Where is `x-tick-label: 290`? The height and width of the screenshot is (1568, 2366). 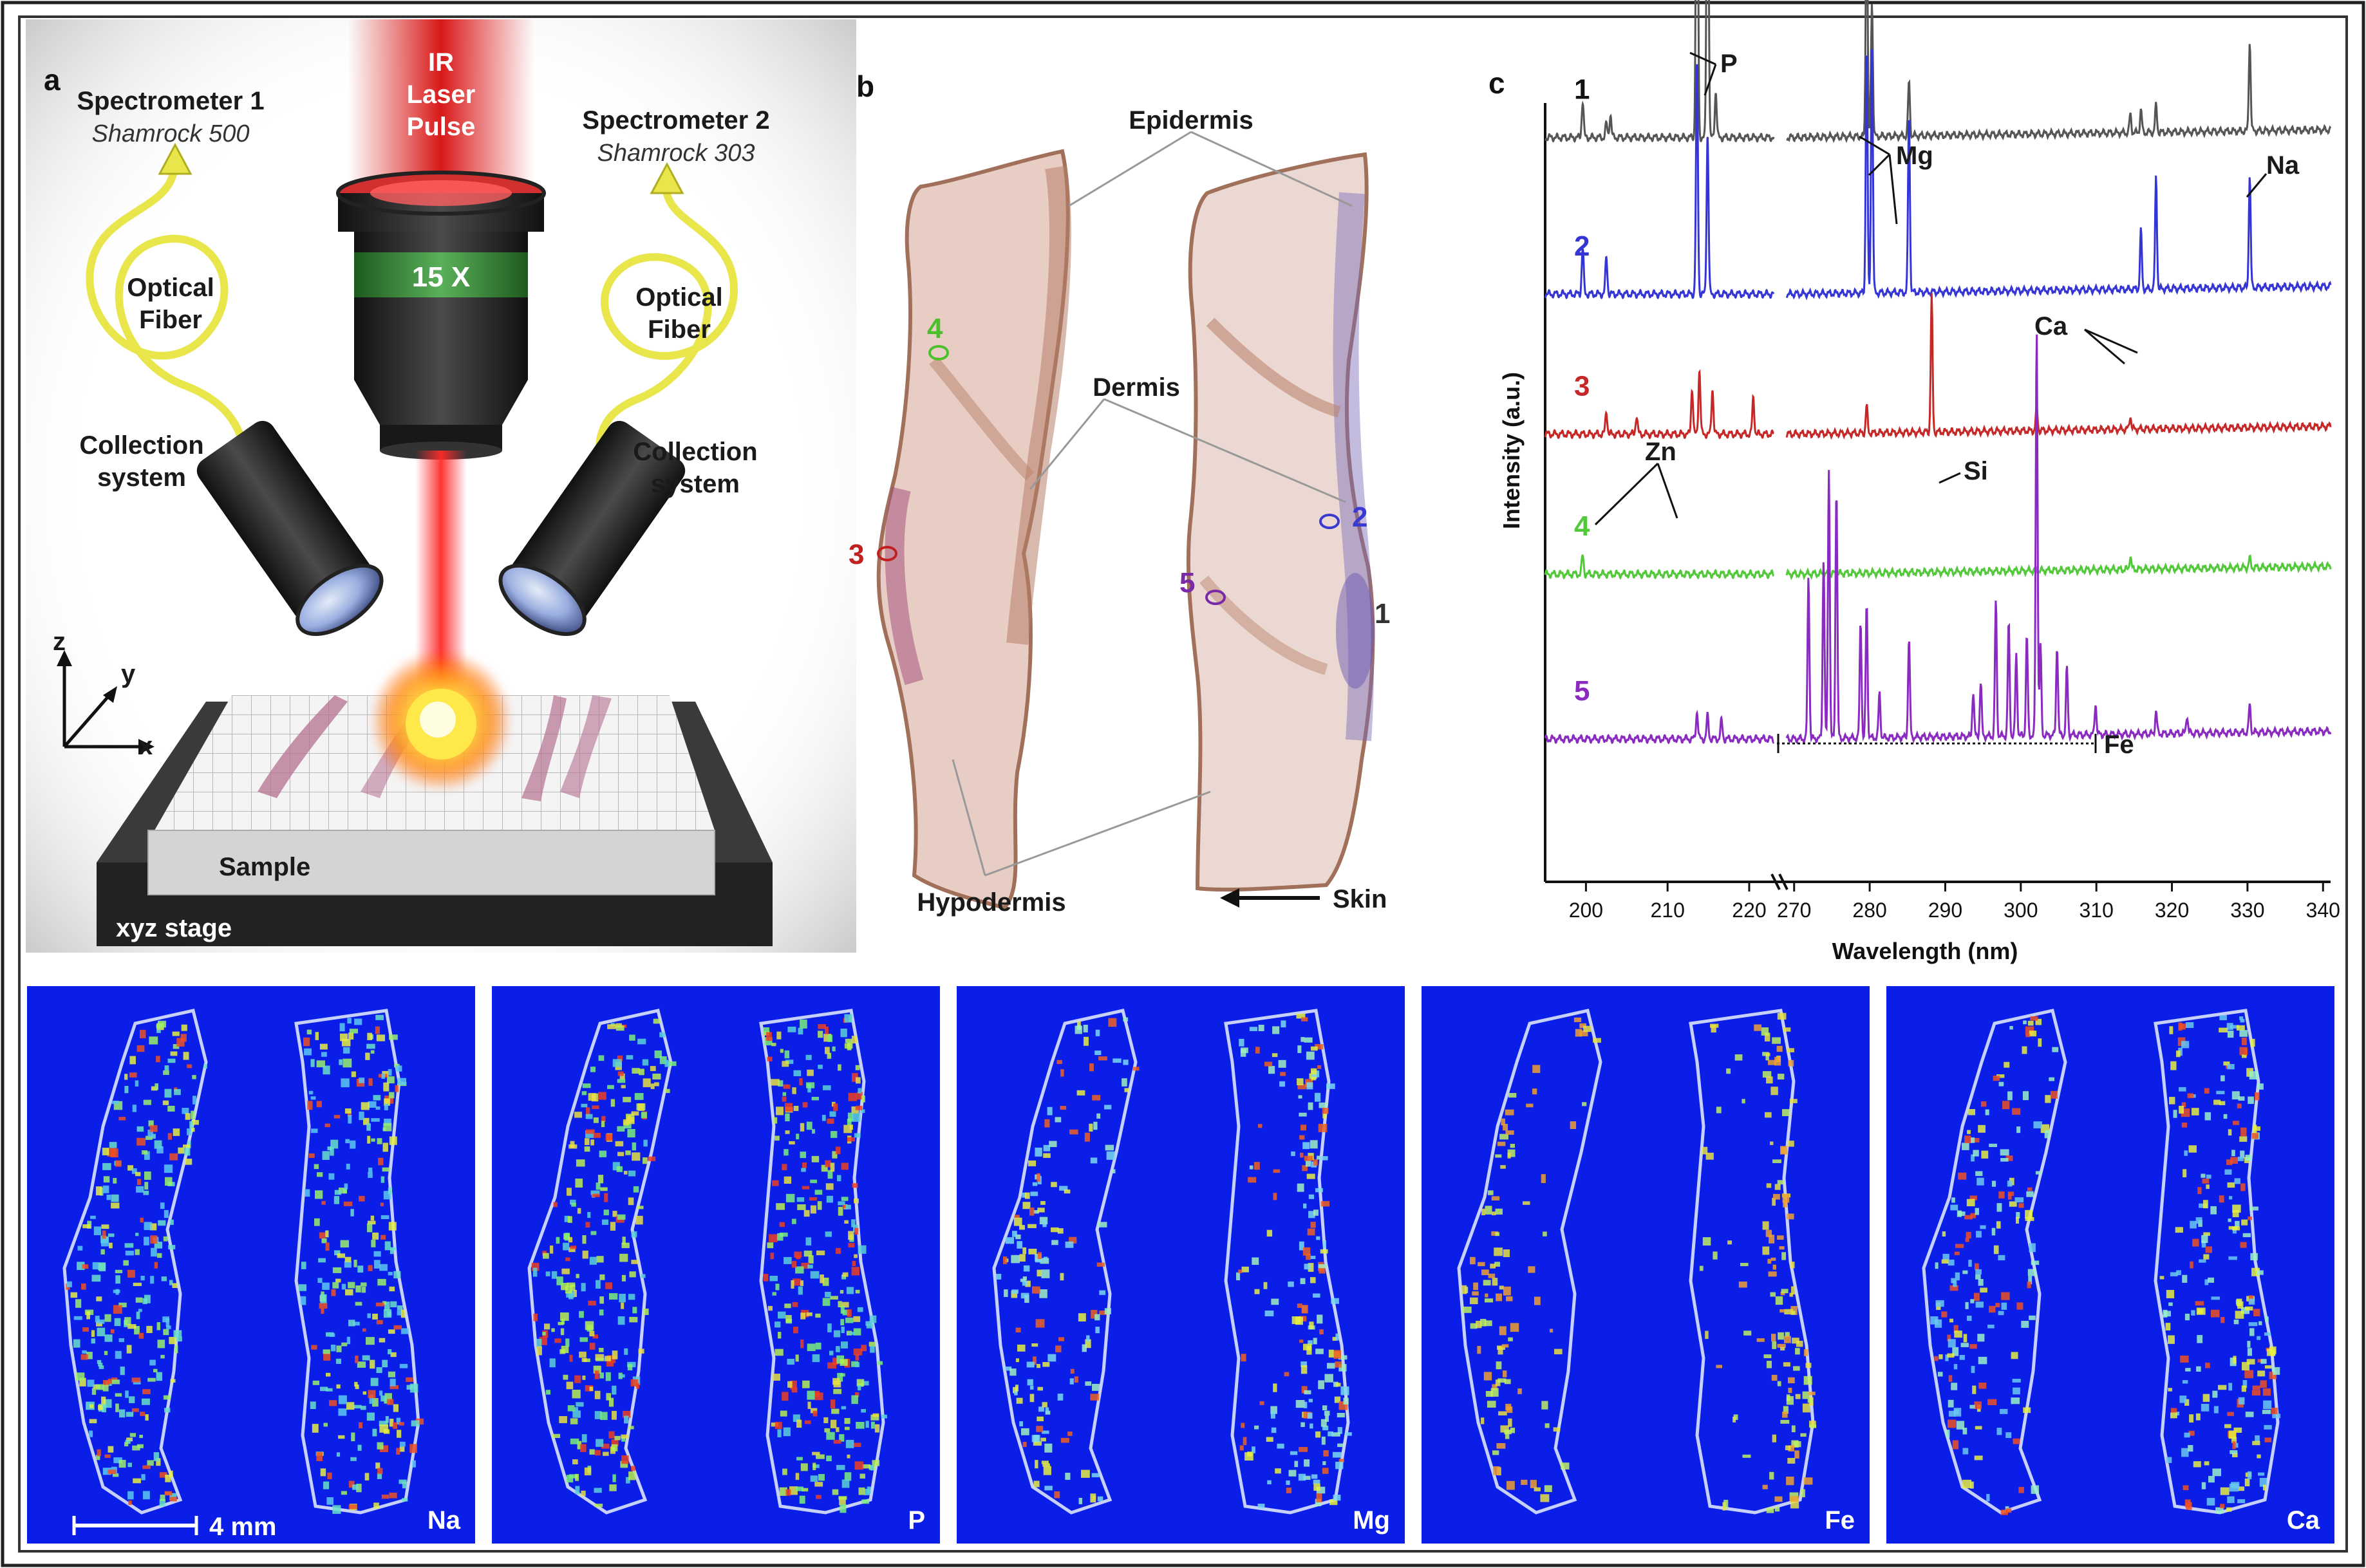
x-tick-label: 290 is located at coordinates (1945, 910).